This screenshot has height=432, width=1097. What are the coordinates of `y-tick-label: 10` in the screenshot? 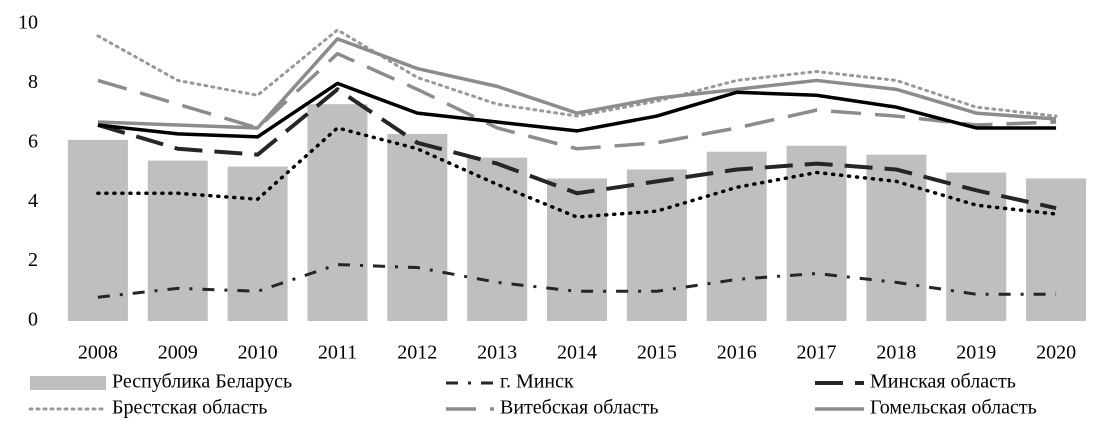 It's located at (28, 23).